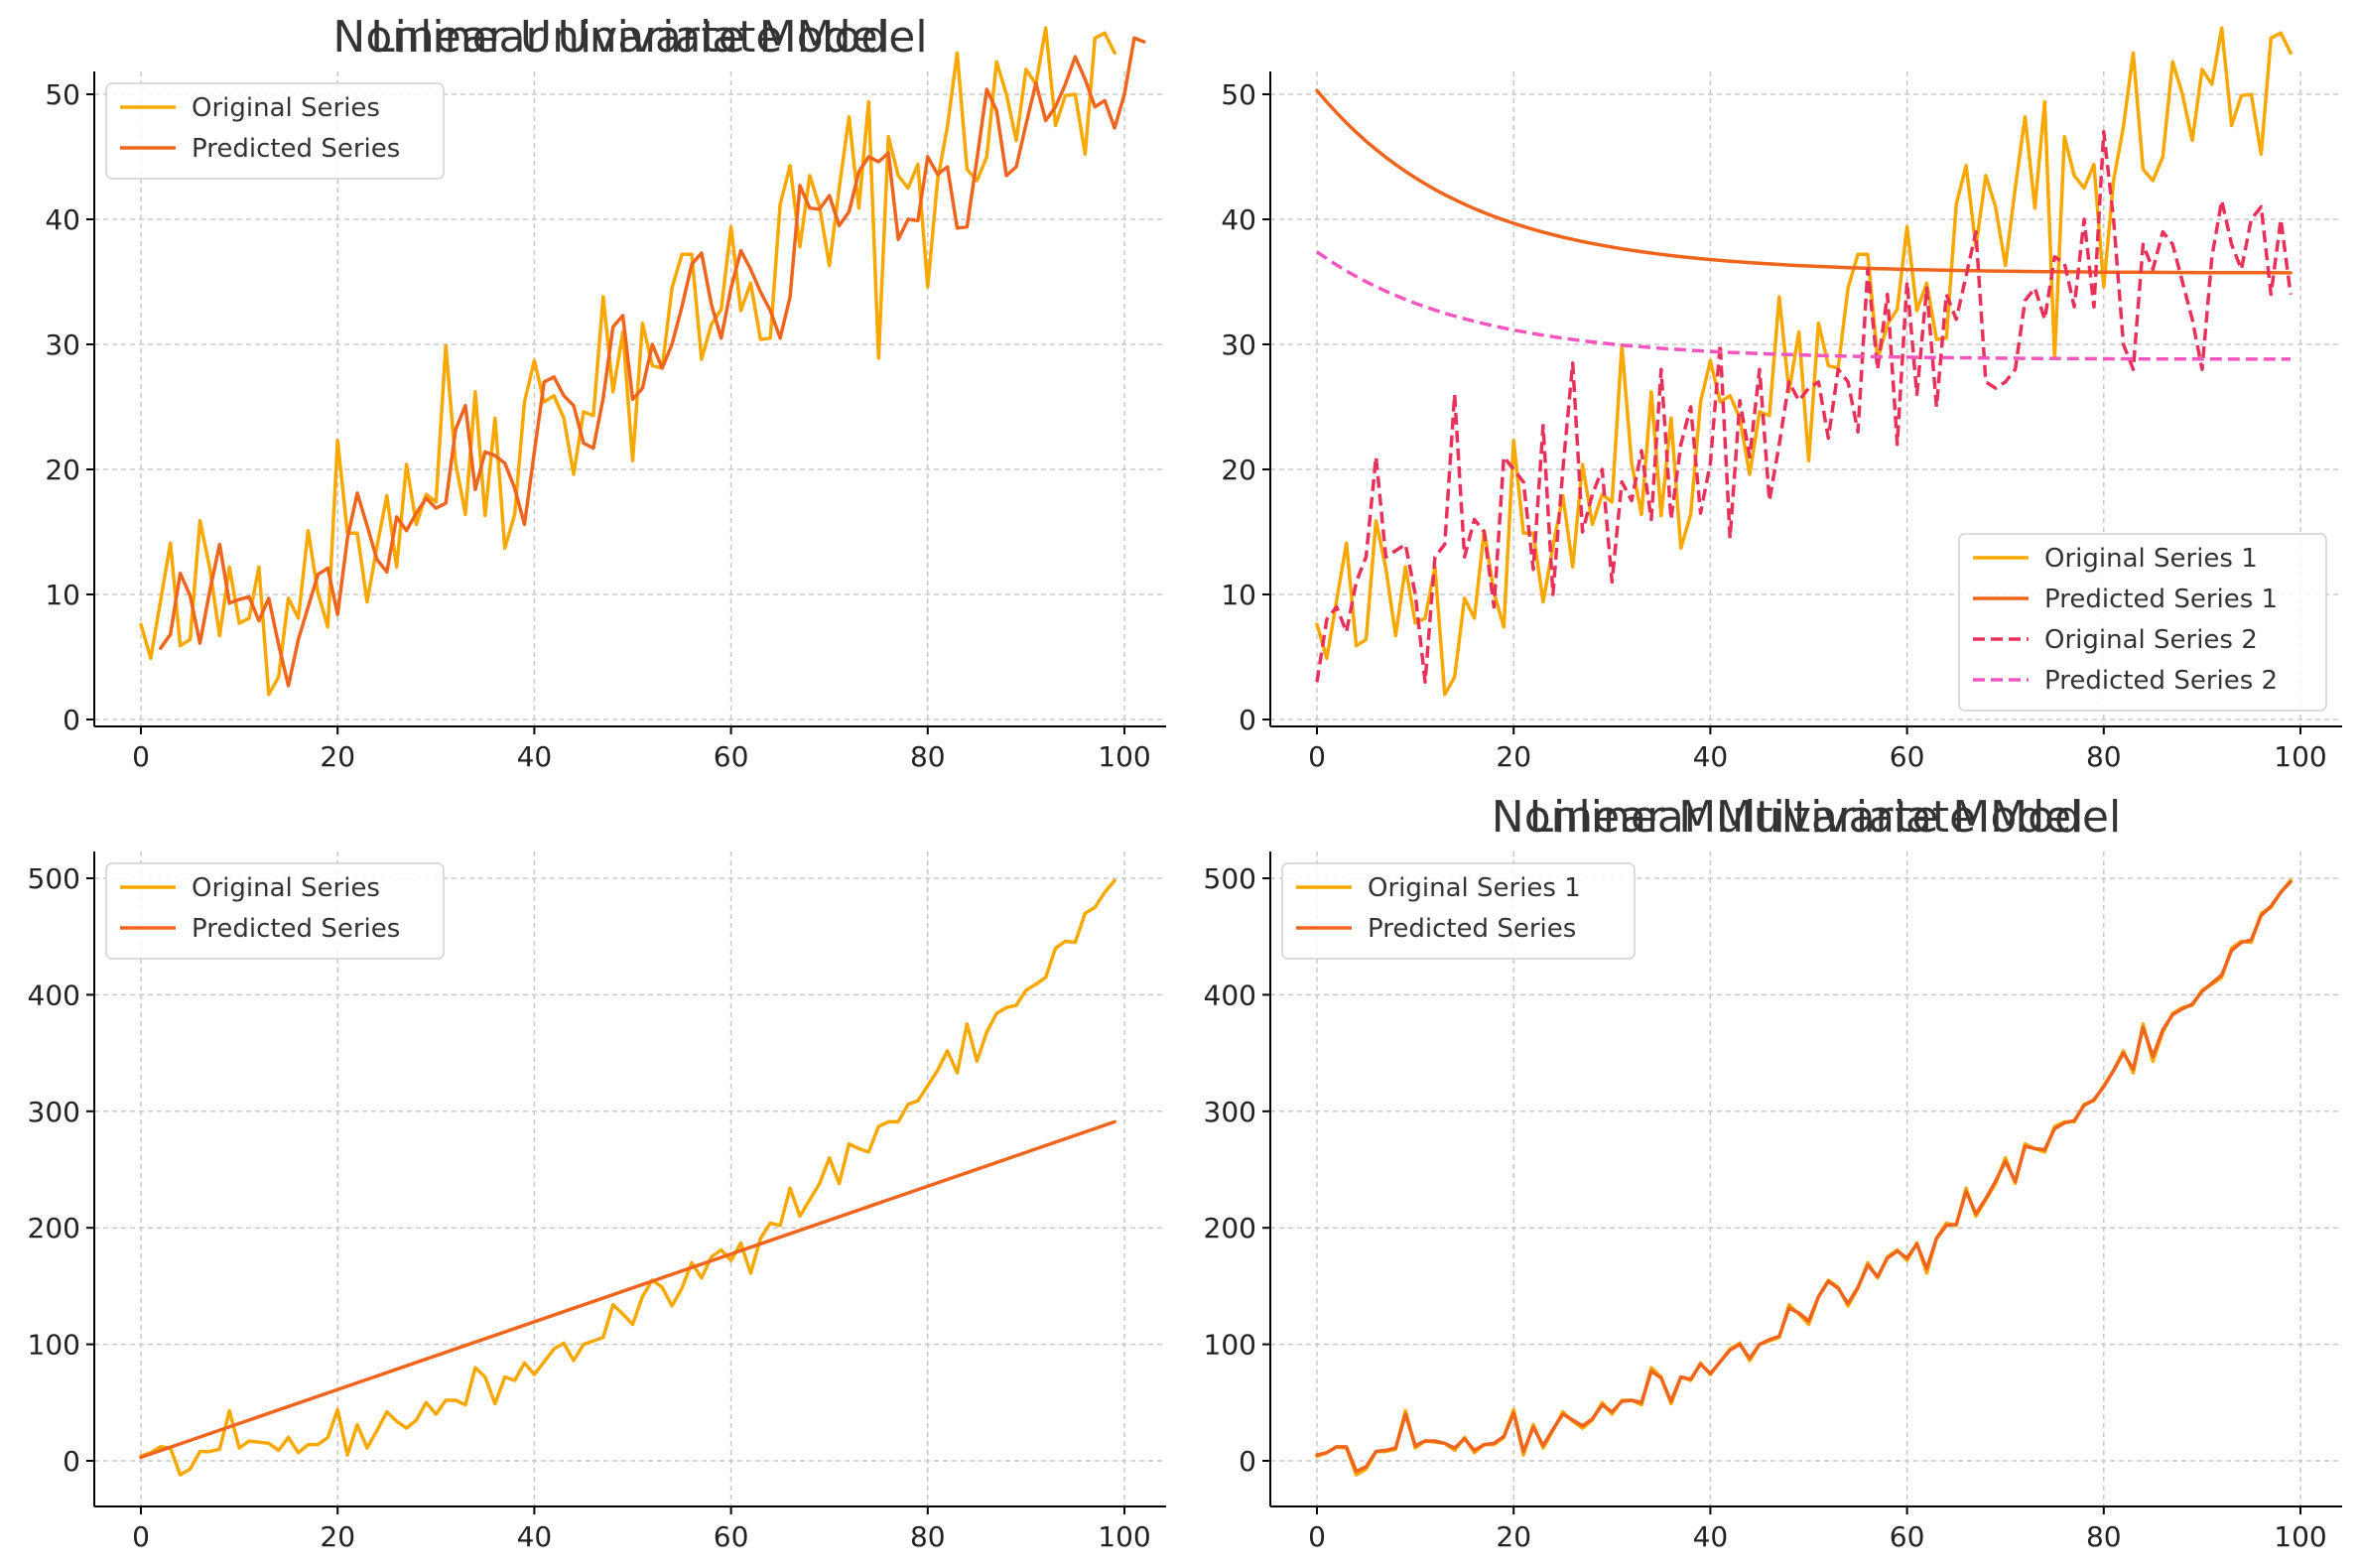 This screenshot has height=1568, width=2360. I want to click on chart-title: Linear Univariate Model, so click(630, 37).